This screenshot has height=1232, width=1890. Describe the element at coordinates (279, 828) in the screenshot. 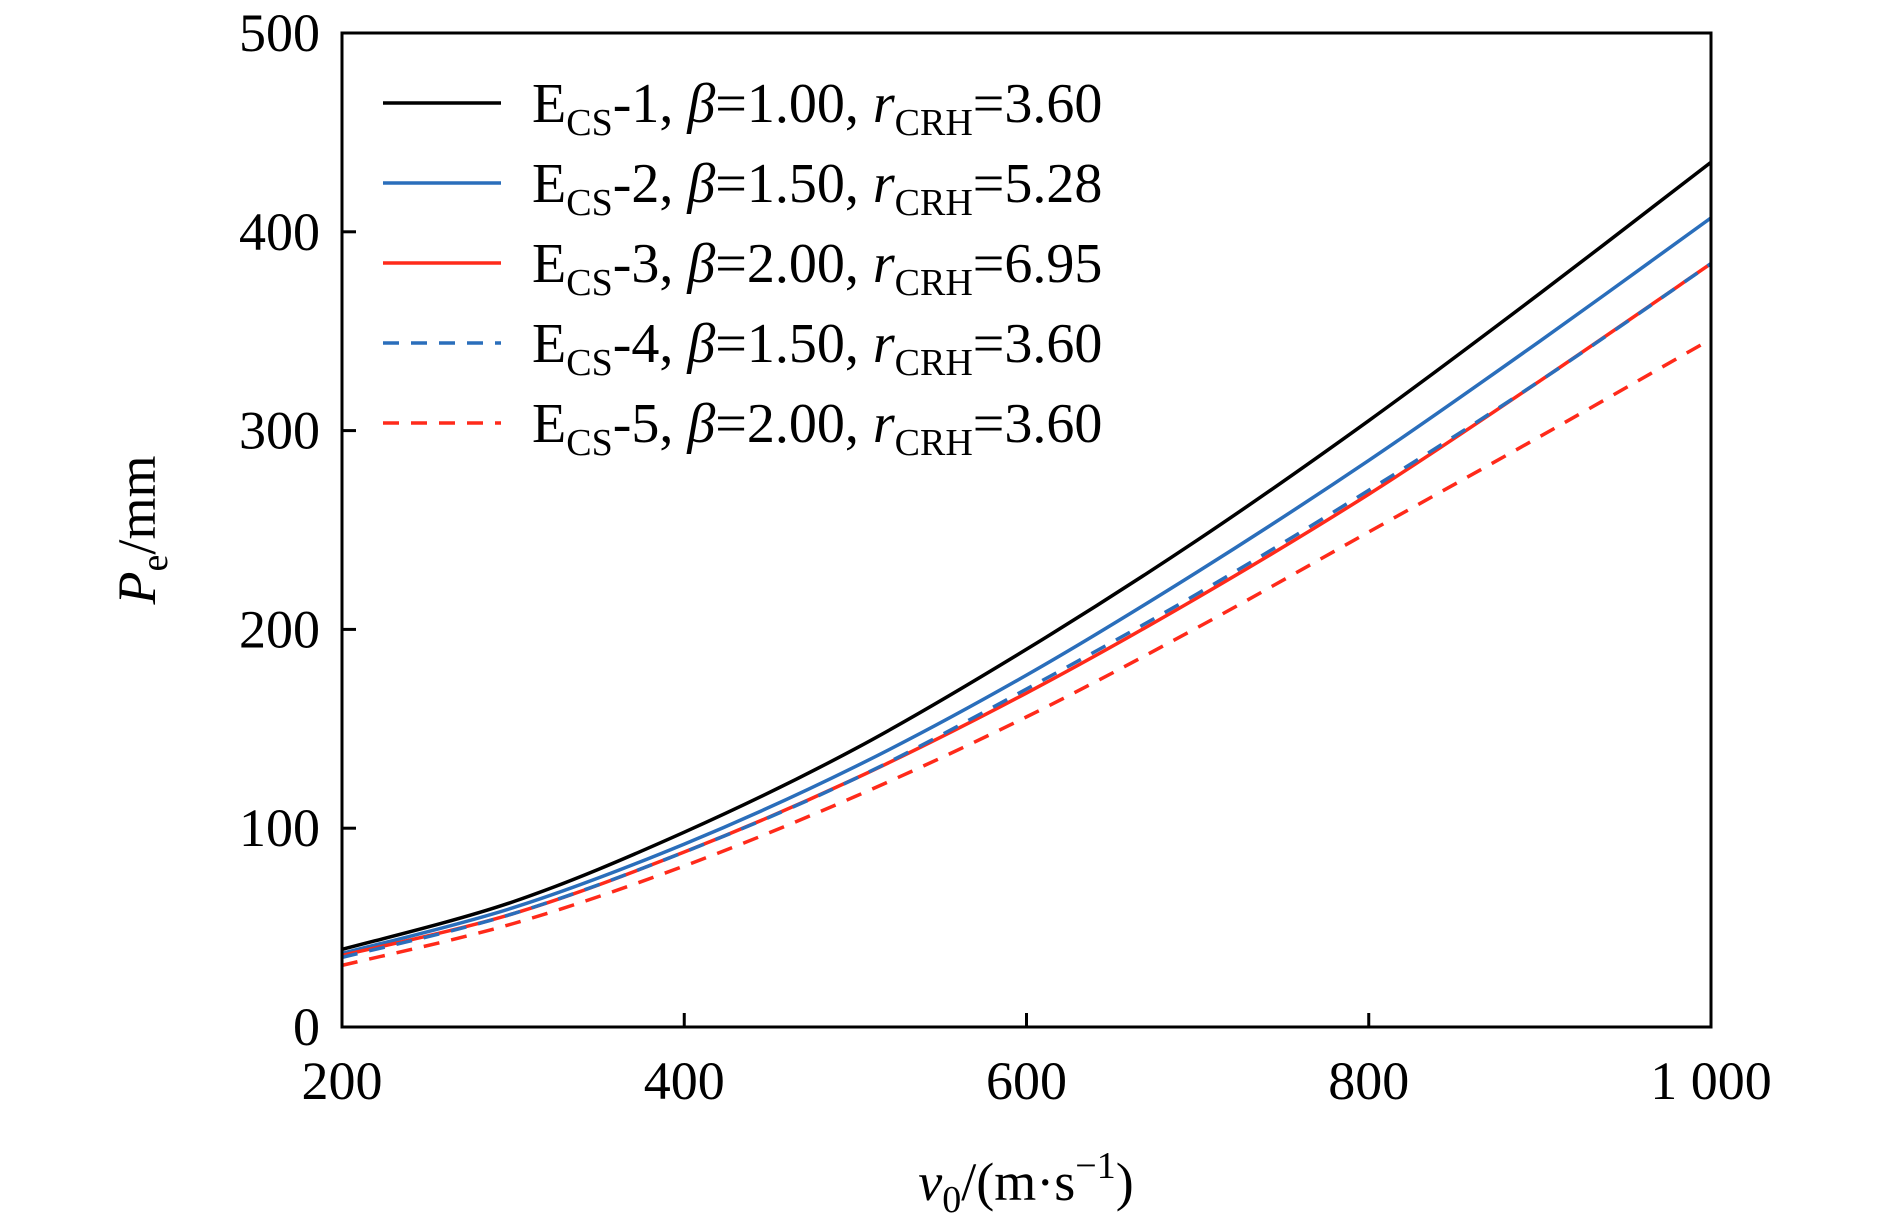

I see `y-tick-label: 100` at that location.